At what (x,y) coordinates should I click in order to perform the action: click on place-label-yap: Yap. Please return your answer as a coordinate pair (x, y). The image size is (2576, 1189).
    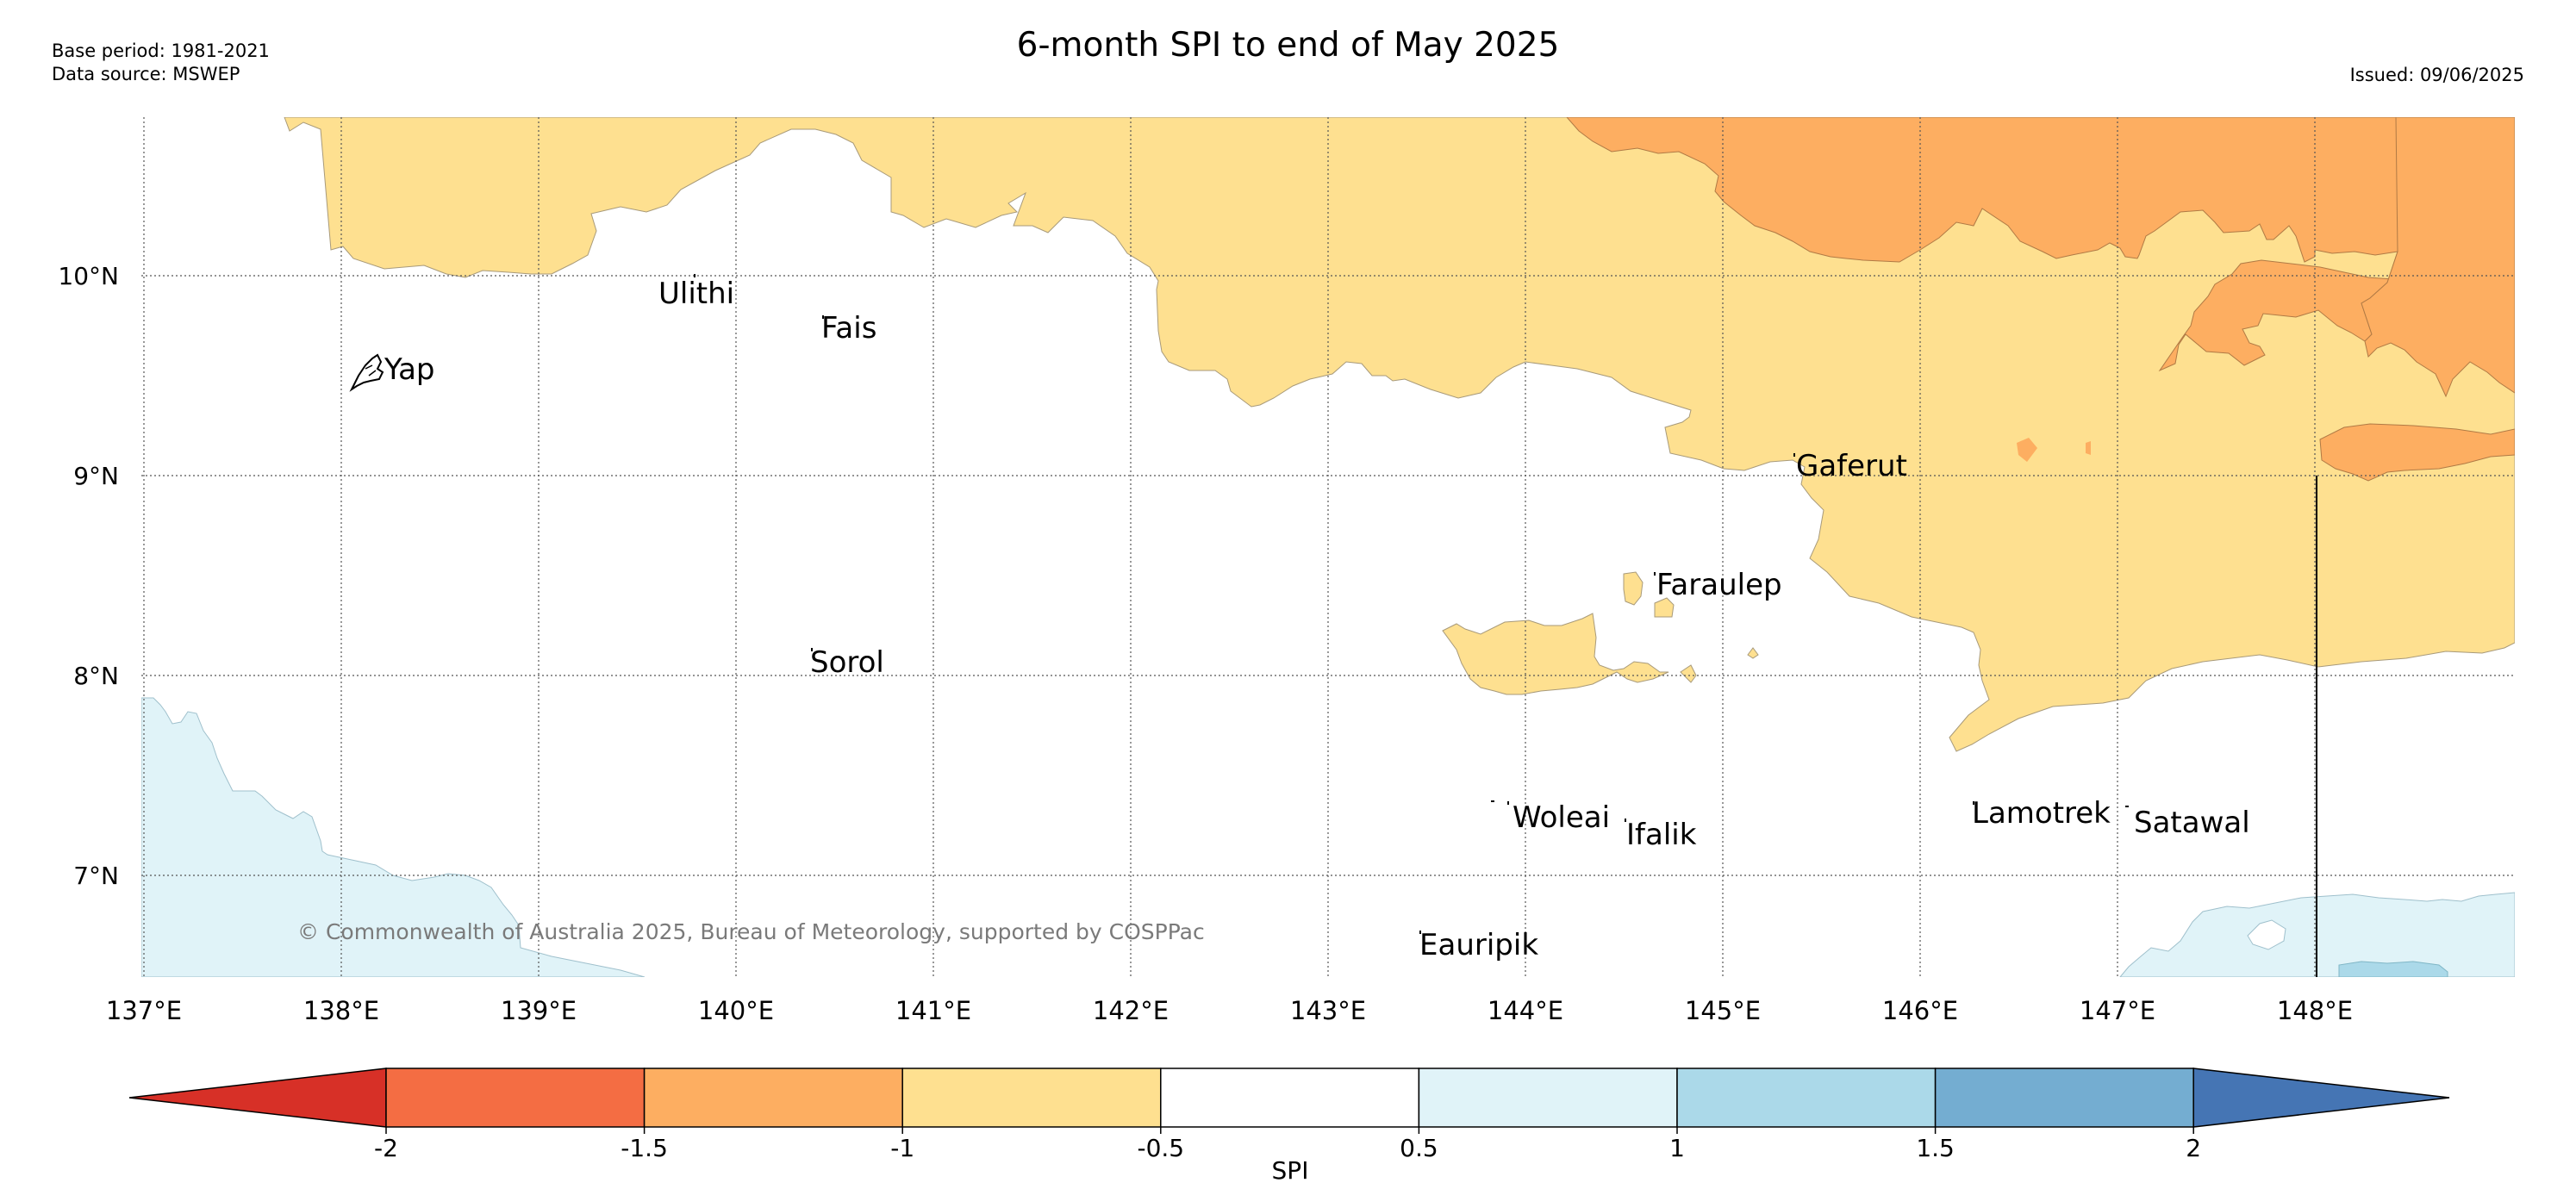
    Looking at the image, I should click on (409, 369).